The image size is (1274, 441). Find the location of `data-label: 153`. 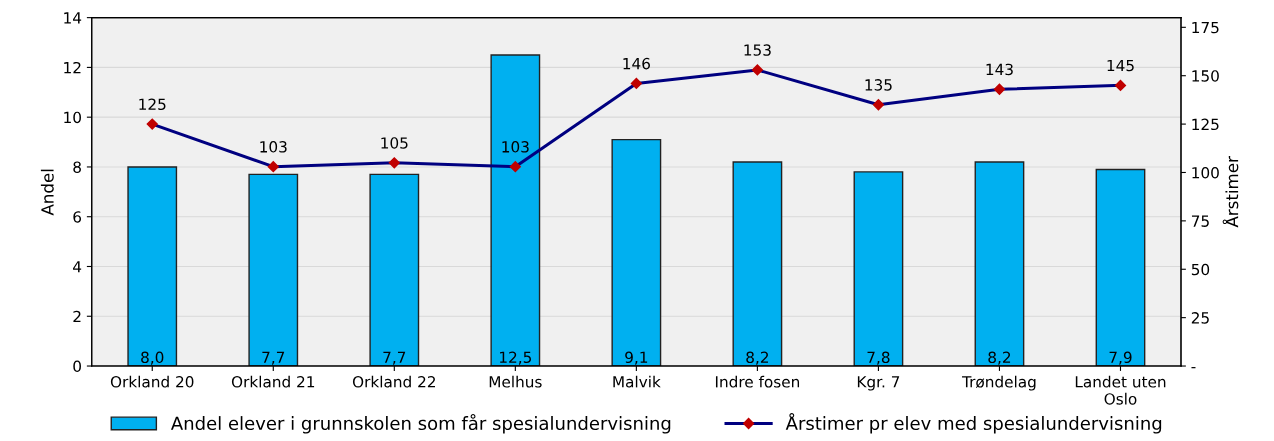

data-label: 153 is located at coordinates (757, 50).